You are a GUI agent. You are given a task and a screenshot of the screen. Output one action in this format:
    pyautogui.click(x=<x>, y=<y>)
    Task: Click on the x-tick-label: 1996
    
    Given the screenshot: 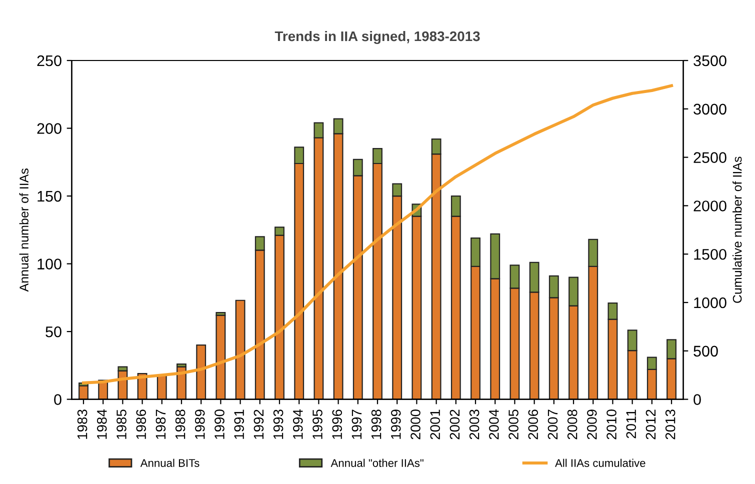 What is the action you would take?
    pyautogui.click(x=337, y=424)
    